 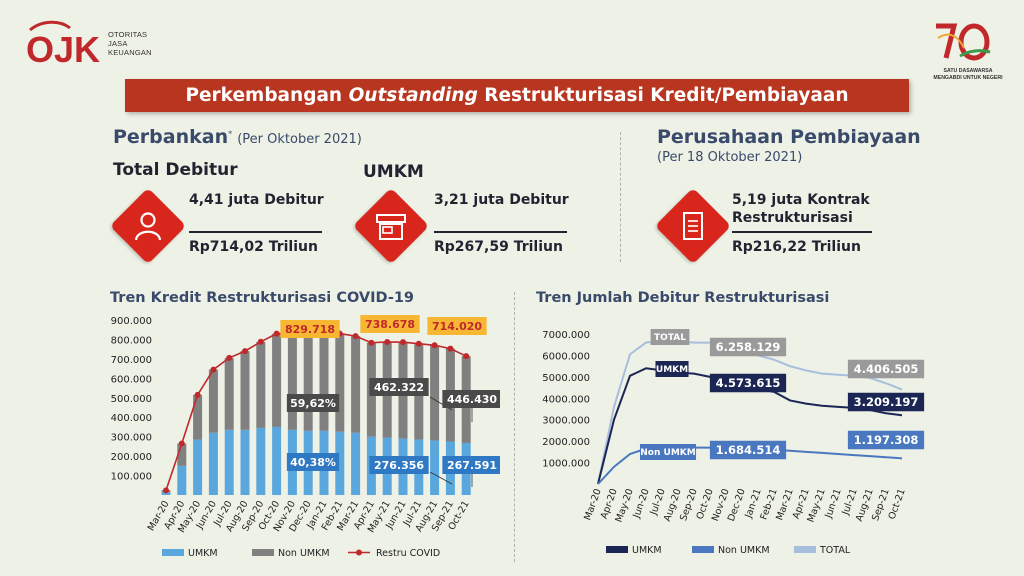 I want to click on legend-total-line-label: TOTAL, so click(x=835, y=550).